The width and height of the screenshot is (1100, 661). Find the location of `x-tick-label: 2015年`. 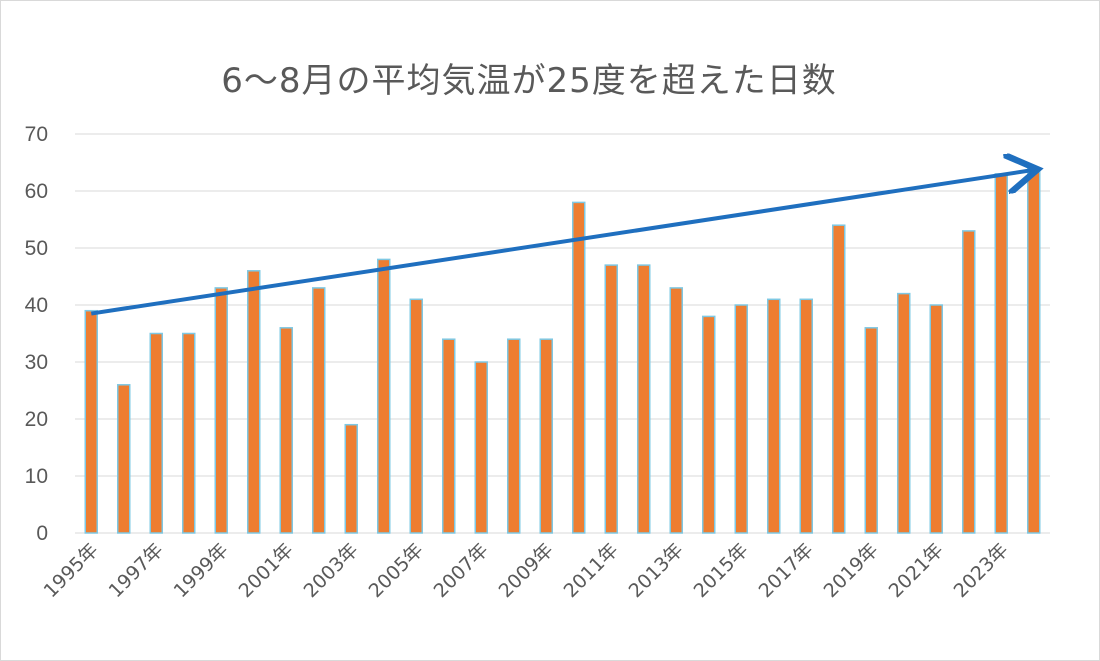

x-tick-label: 2015年 is located at coordinates (721, 570).